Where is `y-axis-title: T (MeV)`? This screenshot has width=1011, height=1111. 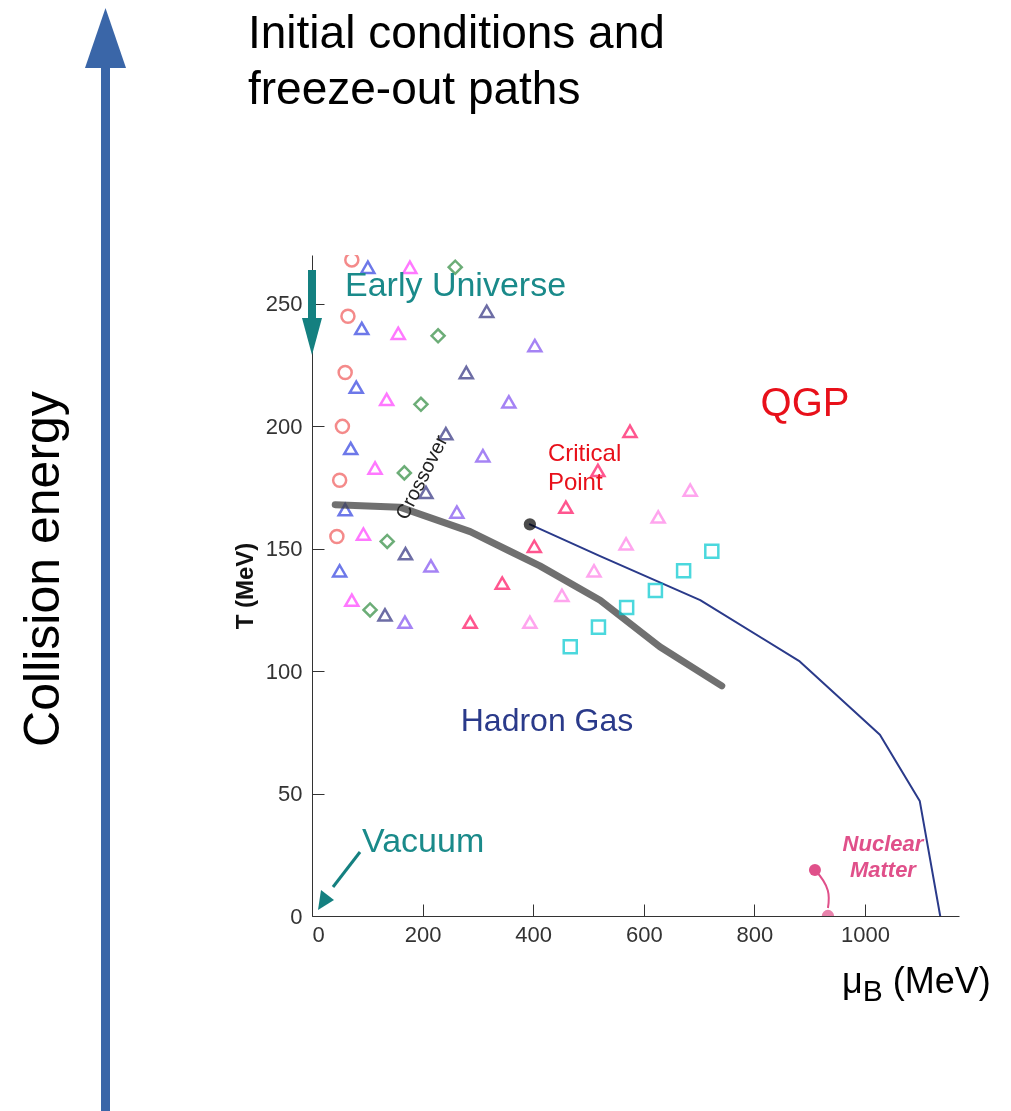 y-axis-title: T (MeV) is located at coordinates (244, 586).